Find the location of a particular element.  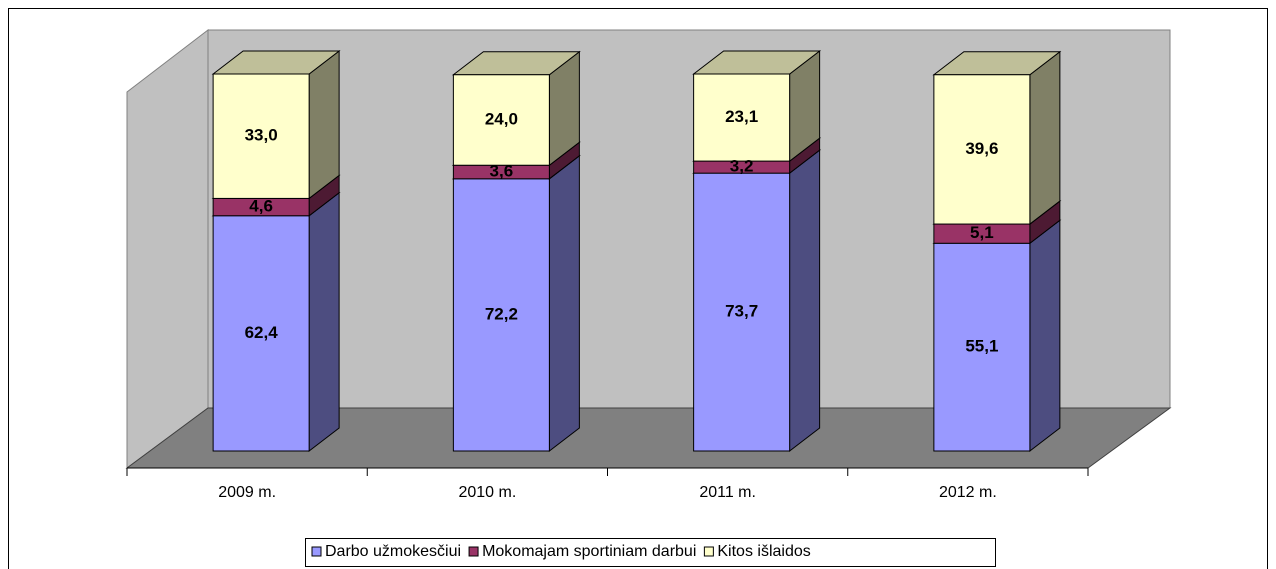

legend-label: Darbo užmokesčiui is located at coordinates (393, 551).